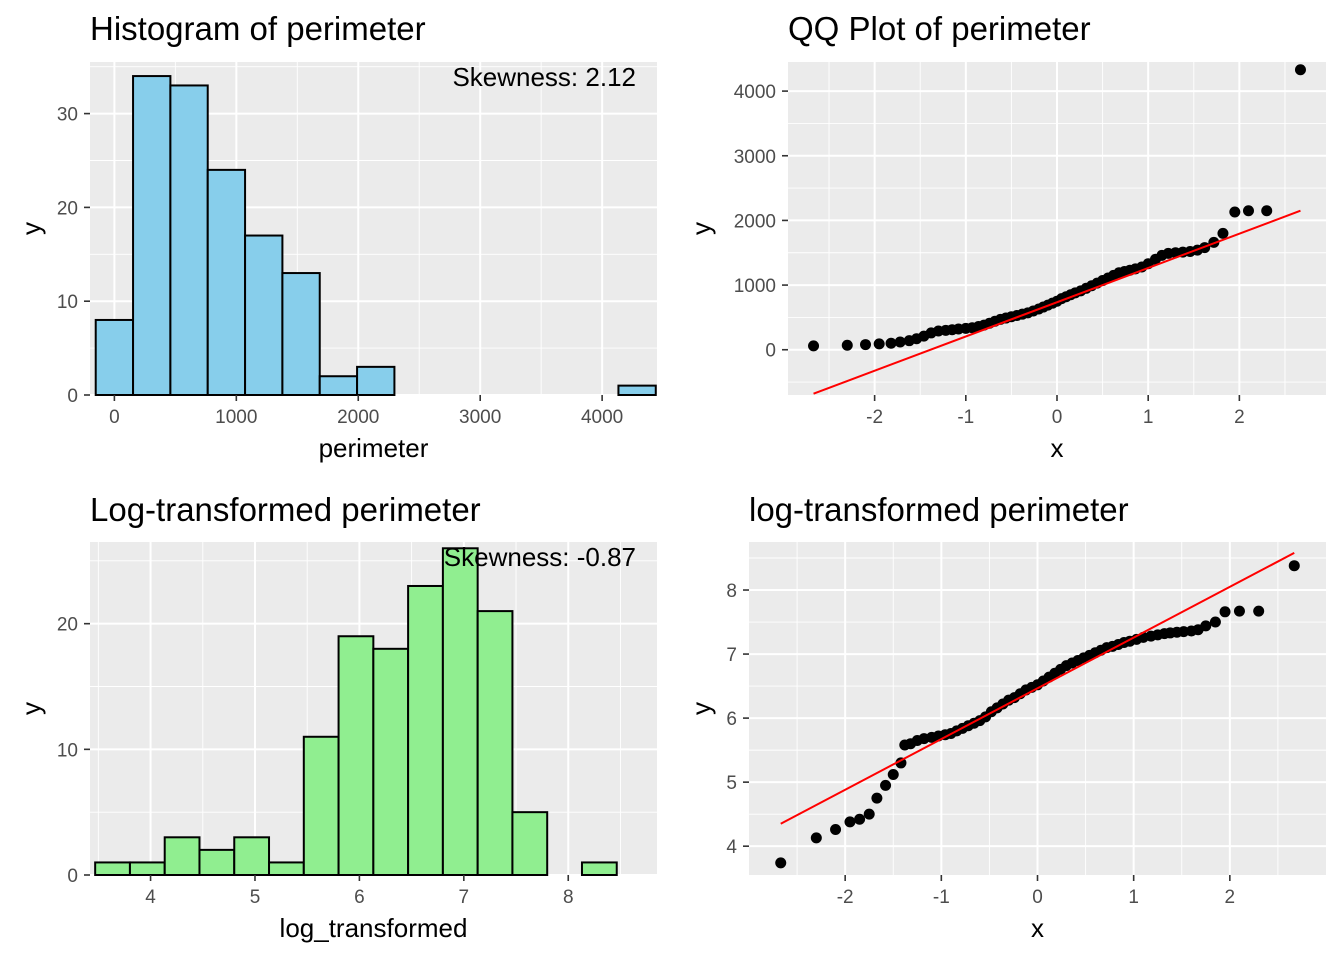 This screenshot has width=1344, height=960. Describe the element at coordinates (755, 92) in the screenshot. I see `y-tick-label: 4000` at that location.